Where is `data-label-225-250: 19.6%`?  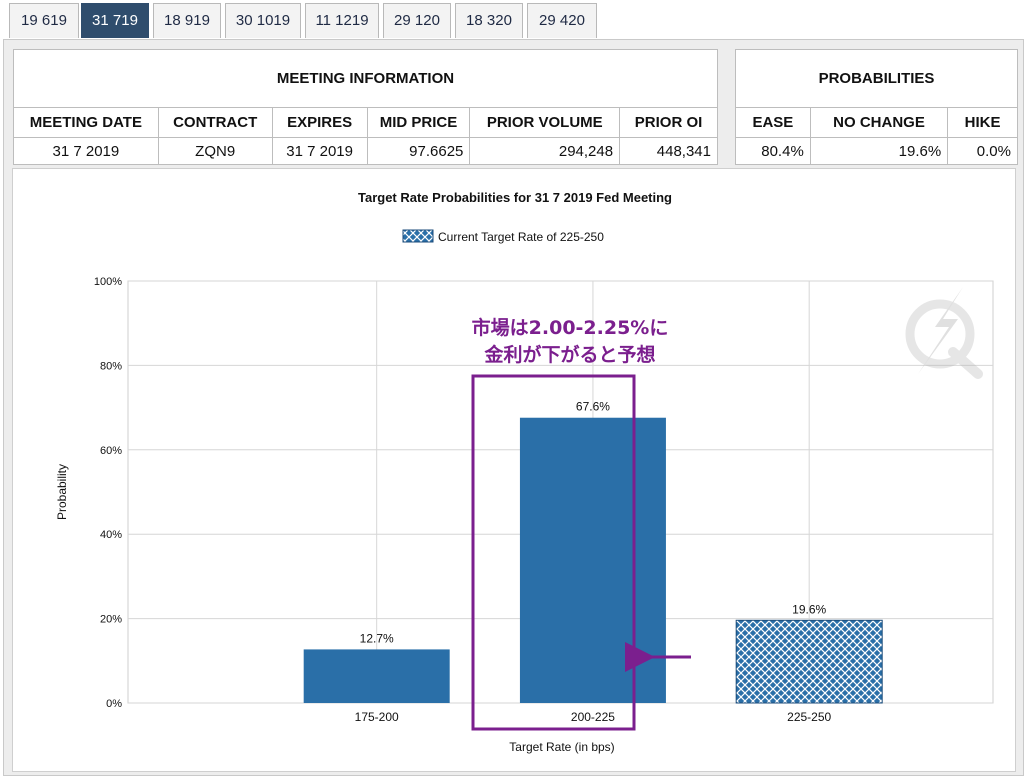 data-label-225-250: 19.6% is located at coordinates (809, 609).